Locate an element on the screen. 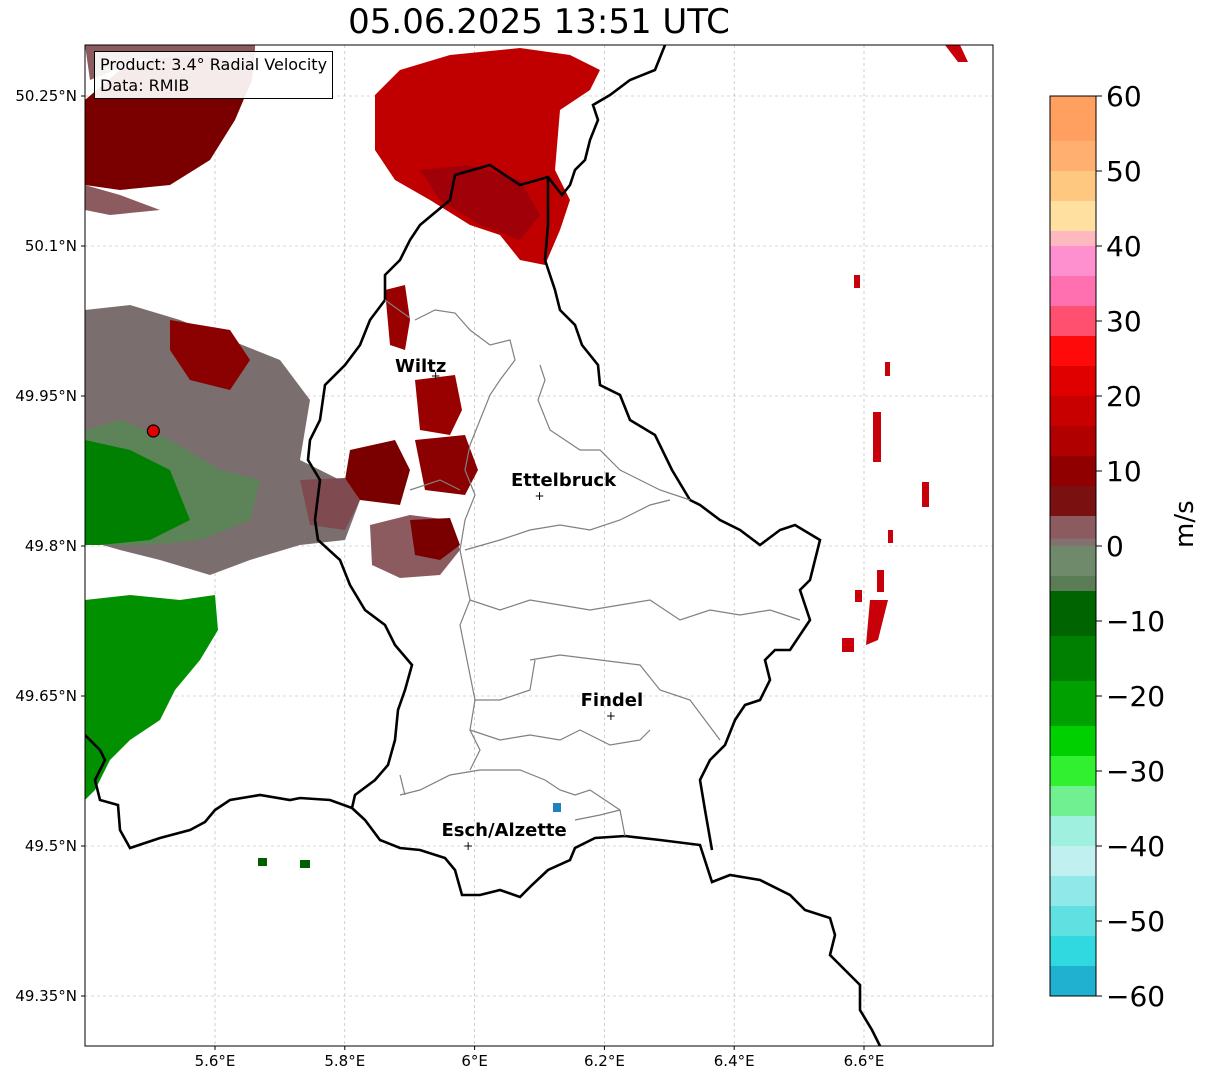 This screenshot has width=1207, height=1081. colorbar-unit-label: m/s is located at coordinates (1185, 524).